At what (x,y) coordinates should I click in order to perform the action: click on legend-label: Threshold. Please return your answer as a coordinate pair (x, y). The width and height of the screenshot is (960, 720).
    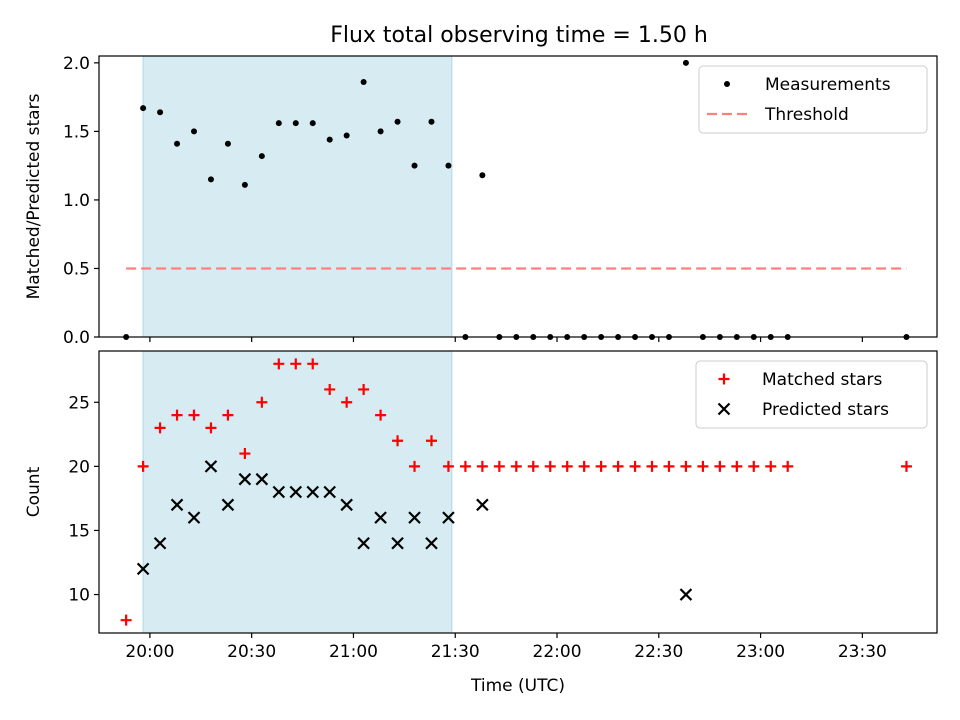
    Looking at the image, I should click on (806, 115).